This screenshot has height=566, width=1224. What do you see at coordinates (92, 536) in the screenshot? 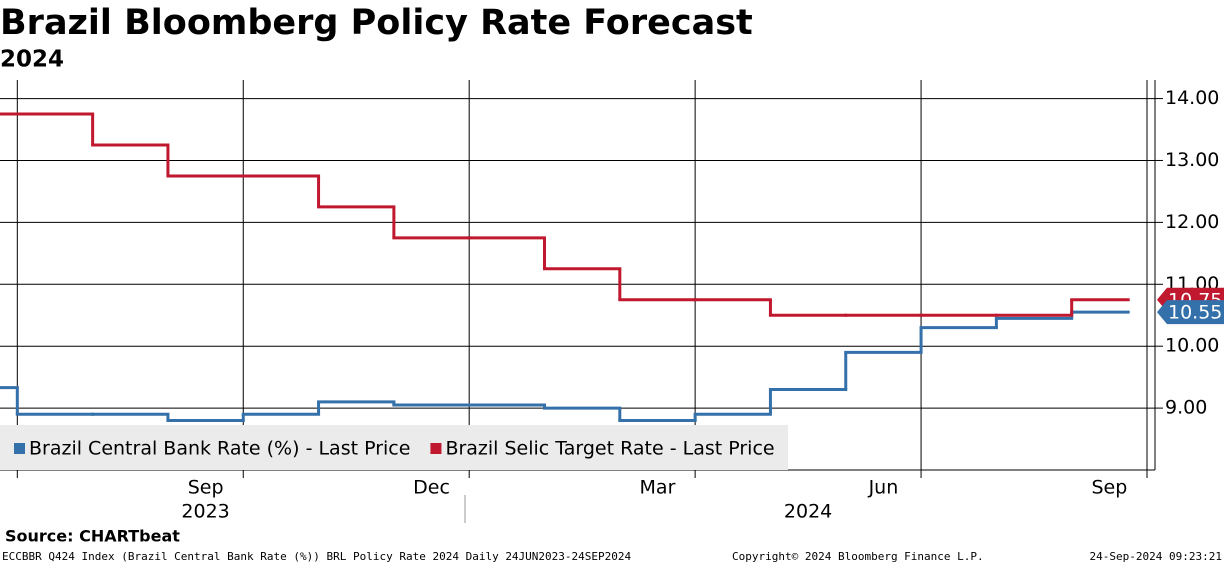
I see `source: Source: CHARTbeat` at bounding box center [92, 536].